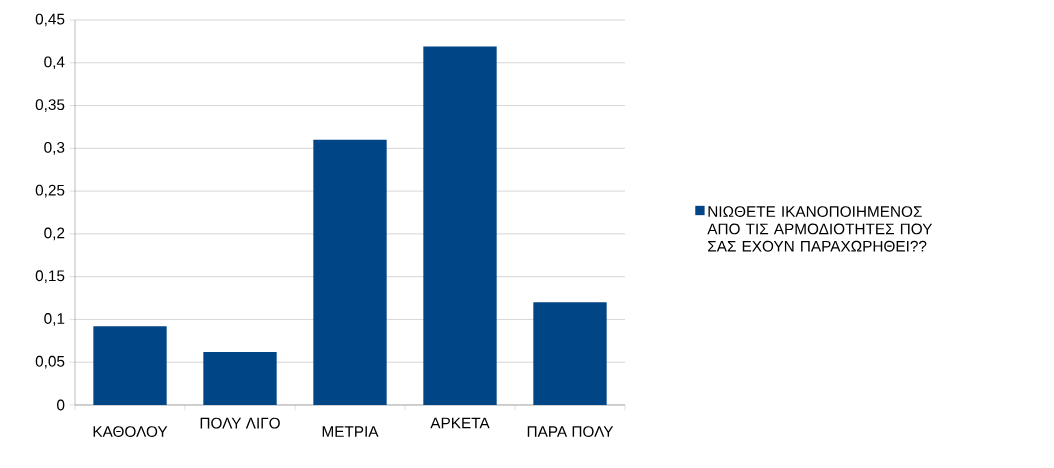  I want to click on y-tick-label: 0,45, so click(50, 20).